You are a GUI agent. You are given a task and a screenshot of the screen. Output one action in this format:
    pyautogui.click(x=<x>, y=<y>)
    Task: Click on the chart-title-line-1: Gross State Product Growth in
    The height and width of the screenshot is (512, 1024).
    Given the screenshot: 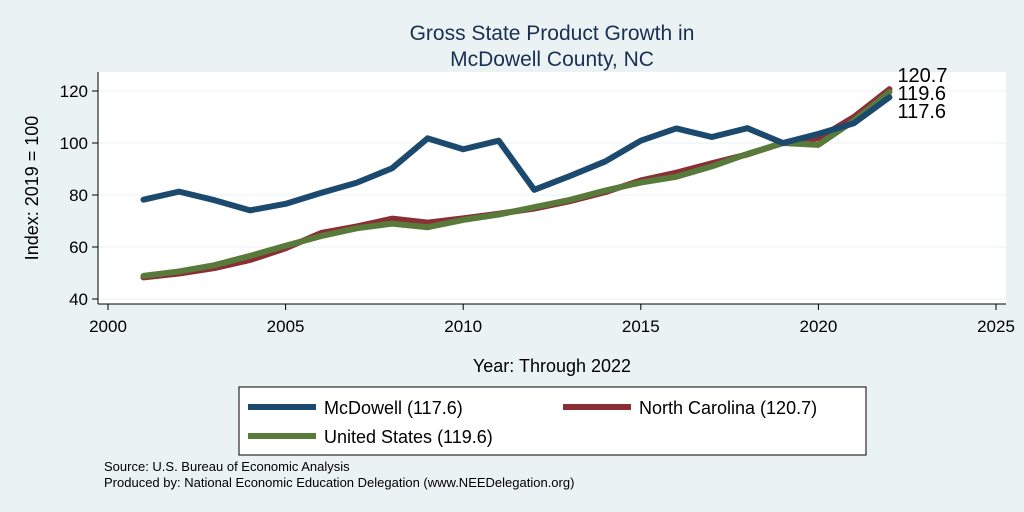 What is the action you would take?
    pyautogui.click(x=552, y=33)
    